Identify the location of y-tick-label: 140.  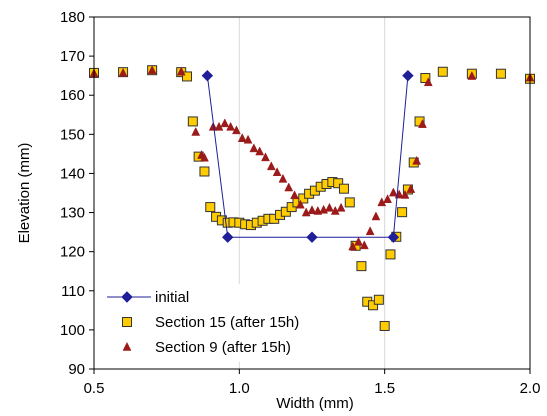
(72, 173).